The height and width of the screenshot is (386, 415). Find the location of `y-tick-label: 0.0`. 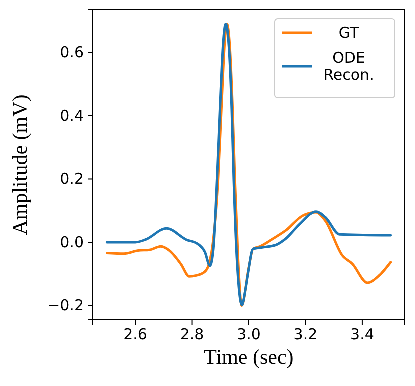

y-tick-label: 0.0 is located at coordinates (72, 242).